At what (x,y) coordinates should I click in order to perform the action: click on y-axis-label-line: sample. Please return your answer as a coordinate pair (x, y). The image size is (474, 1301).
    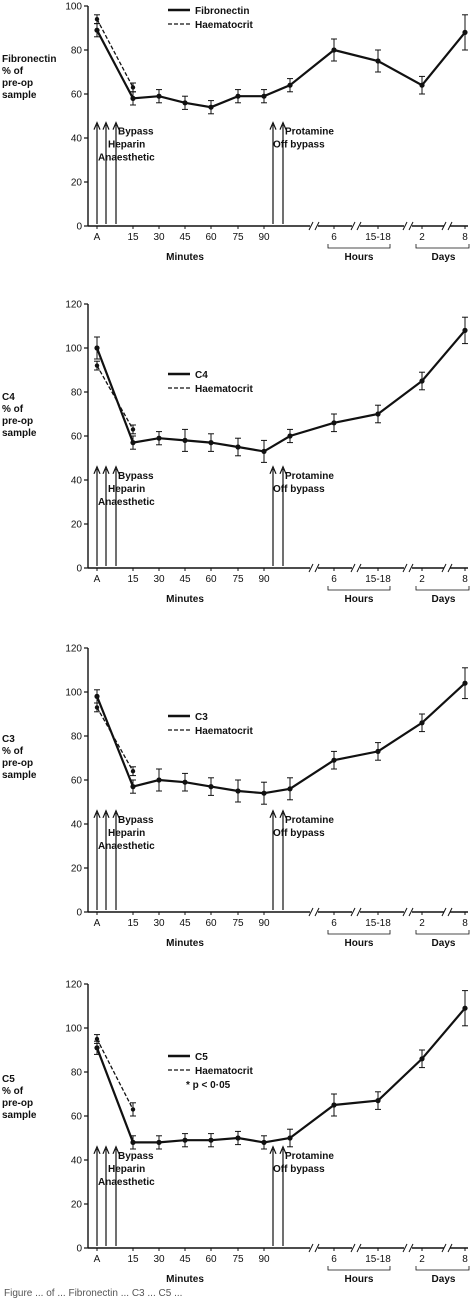
    Looking at the image, I should click on (19, 1115).